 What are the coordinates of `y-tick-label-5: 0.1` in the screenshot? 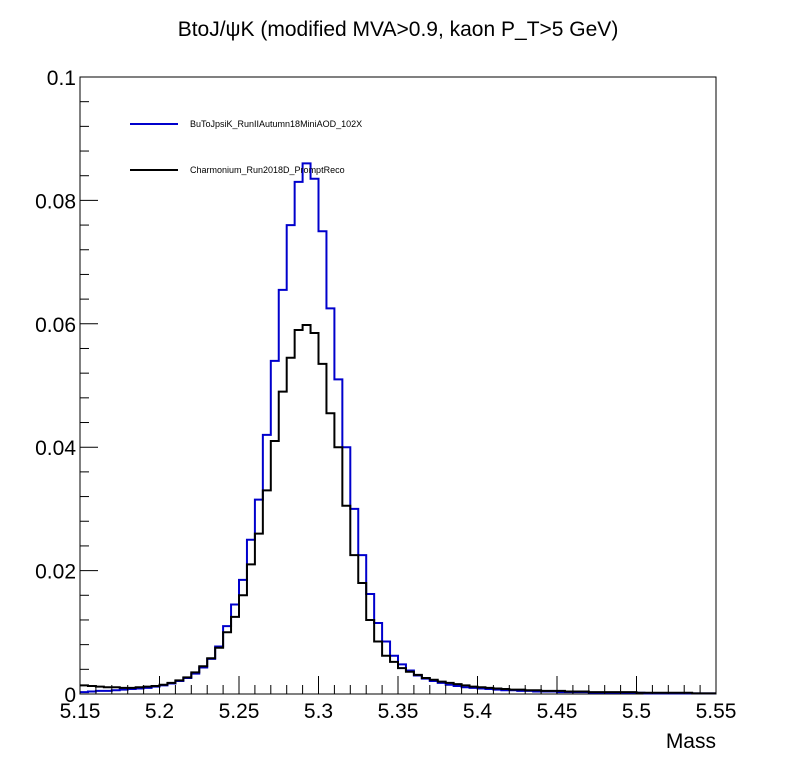 It's located at (61, 78).